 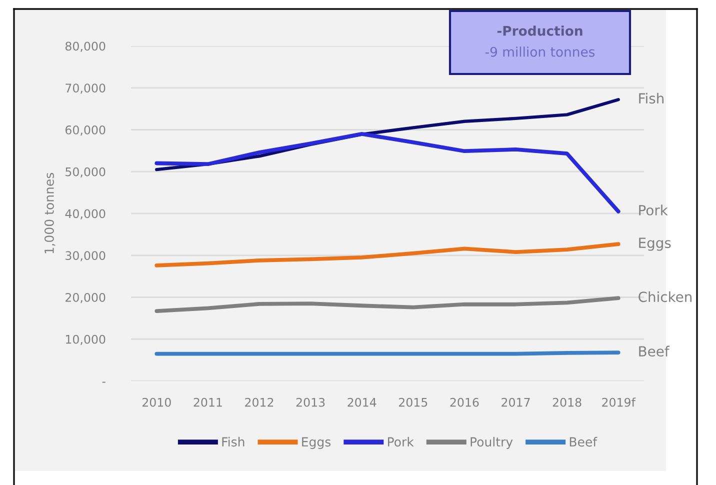 I want to click on y-tick-label: 20,000, so click(x=86, y=298).